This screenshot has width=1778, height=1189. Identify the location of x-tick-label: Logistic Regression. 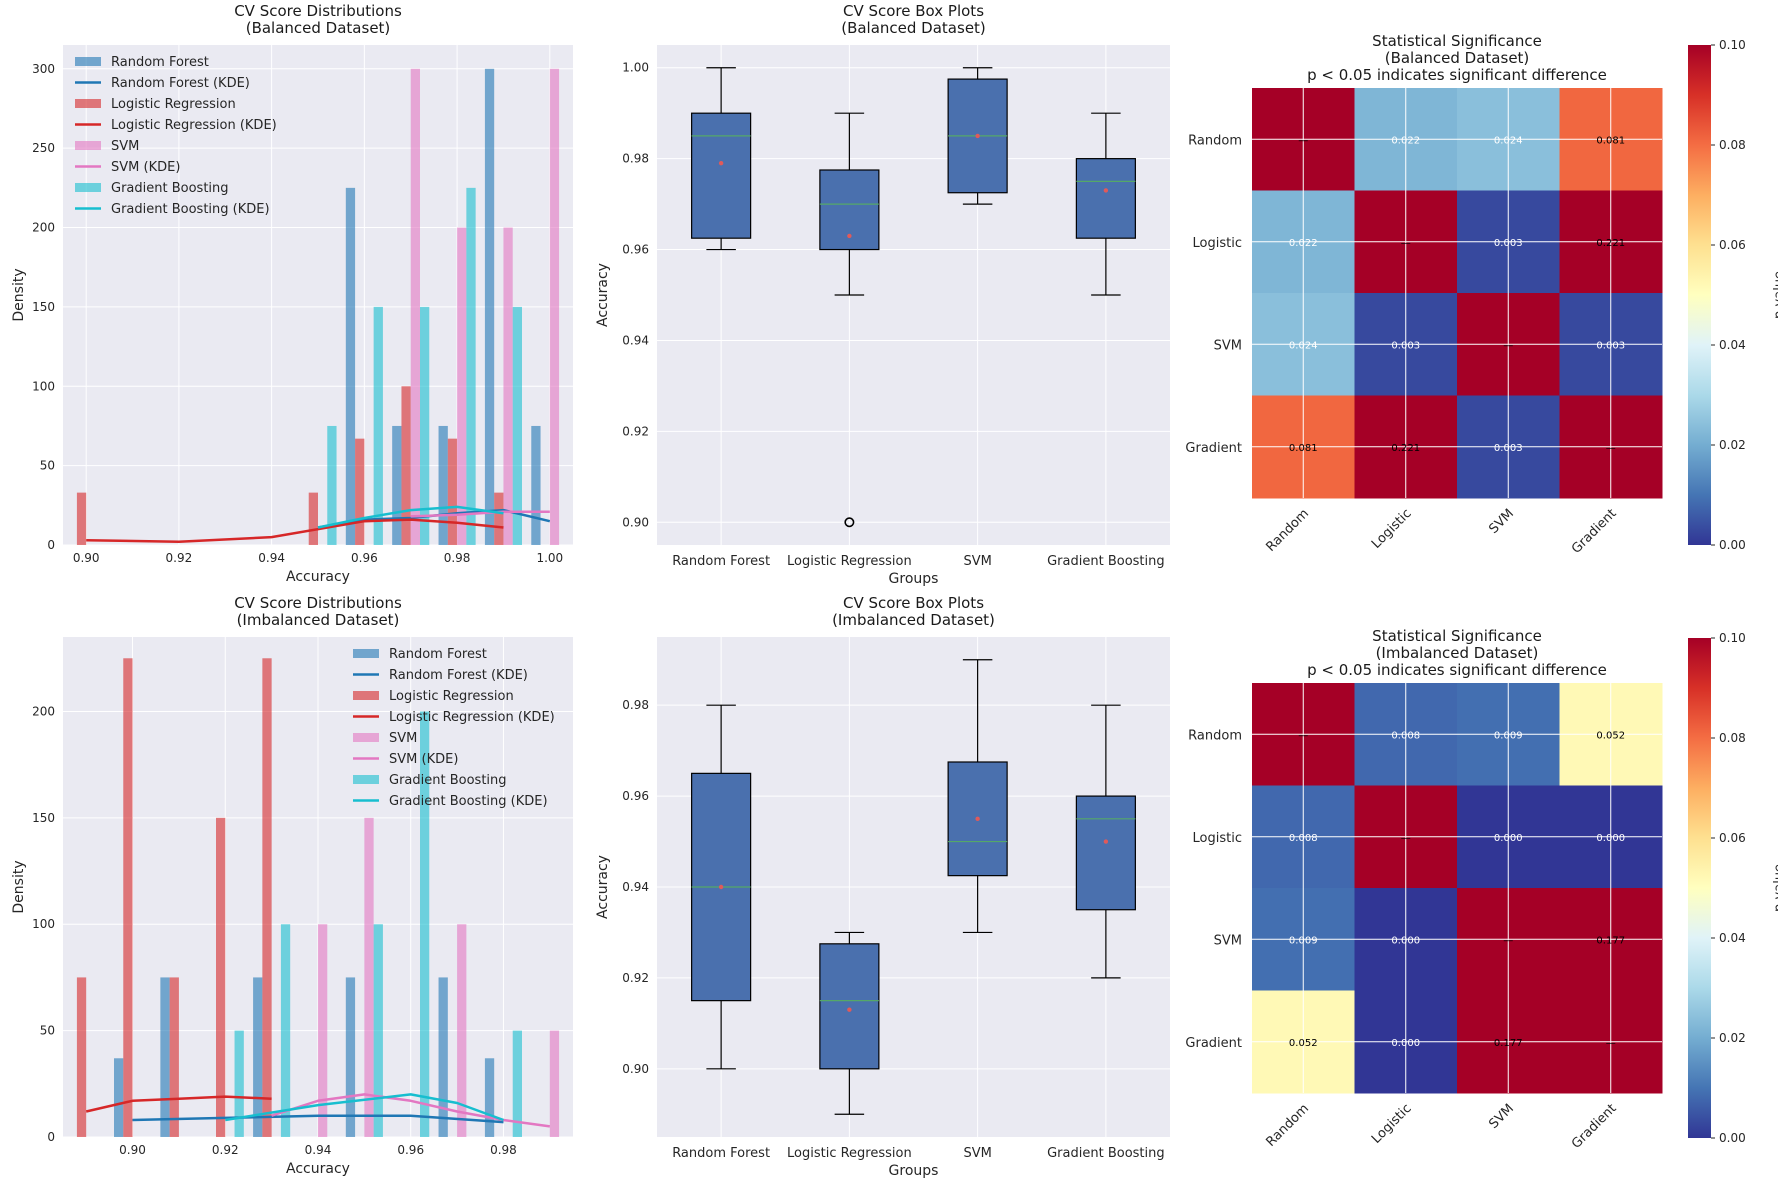
(849, 561).